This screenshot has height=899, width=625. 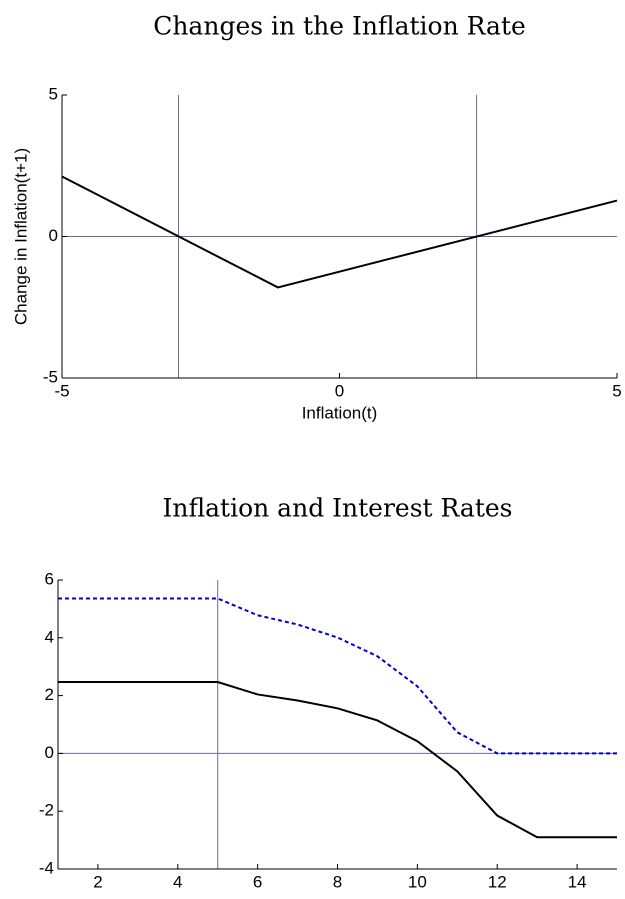 I want to click on x-tick-label: 12, so click(x=497, y=881).